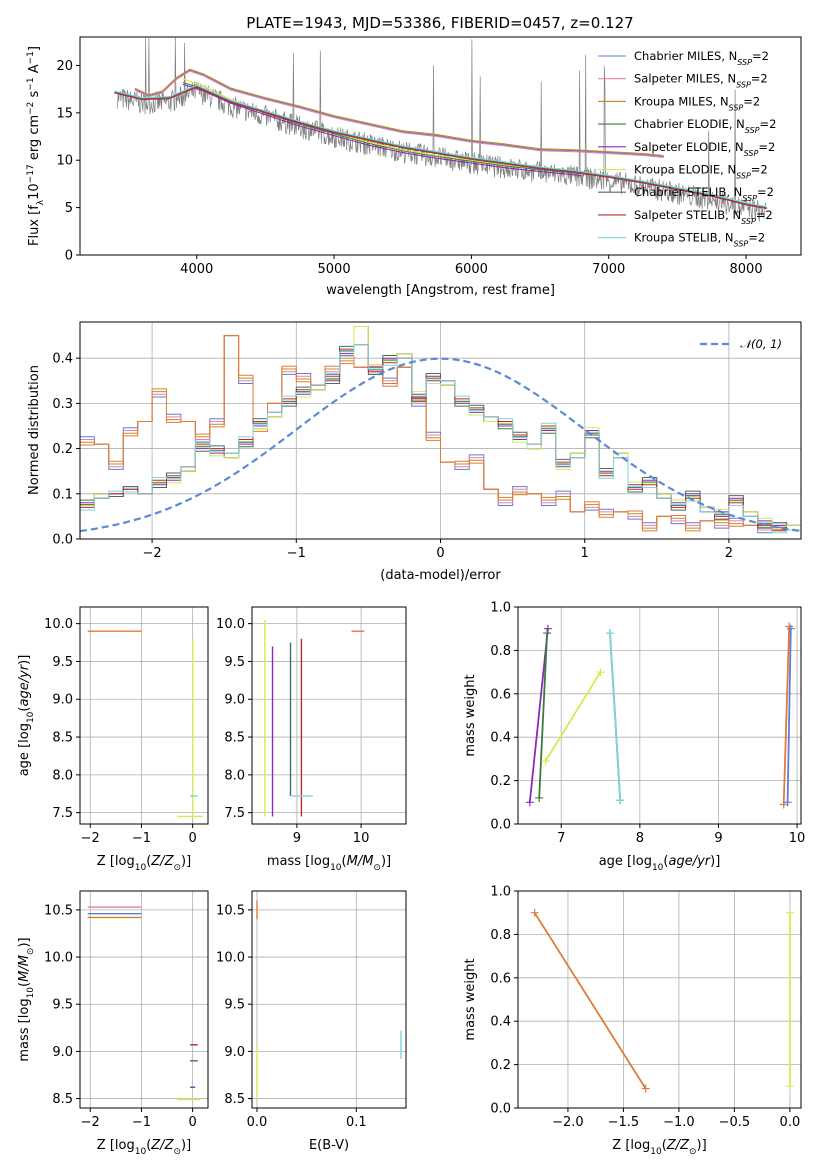 The width and height of the screenshot is (819, 1170). I want to click on label-part: mass weight, so click(470, 715).